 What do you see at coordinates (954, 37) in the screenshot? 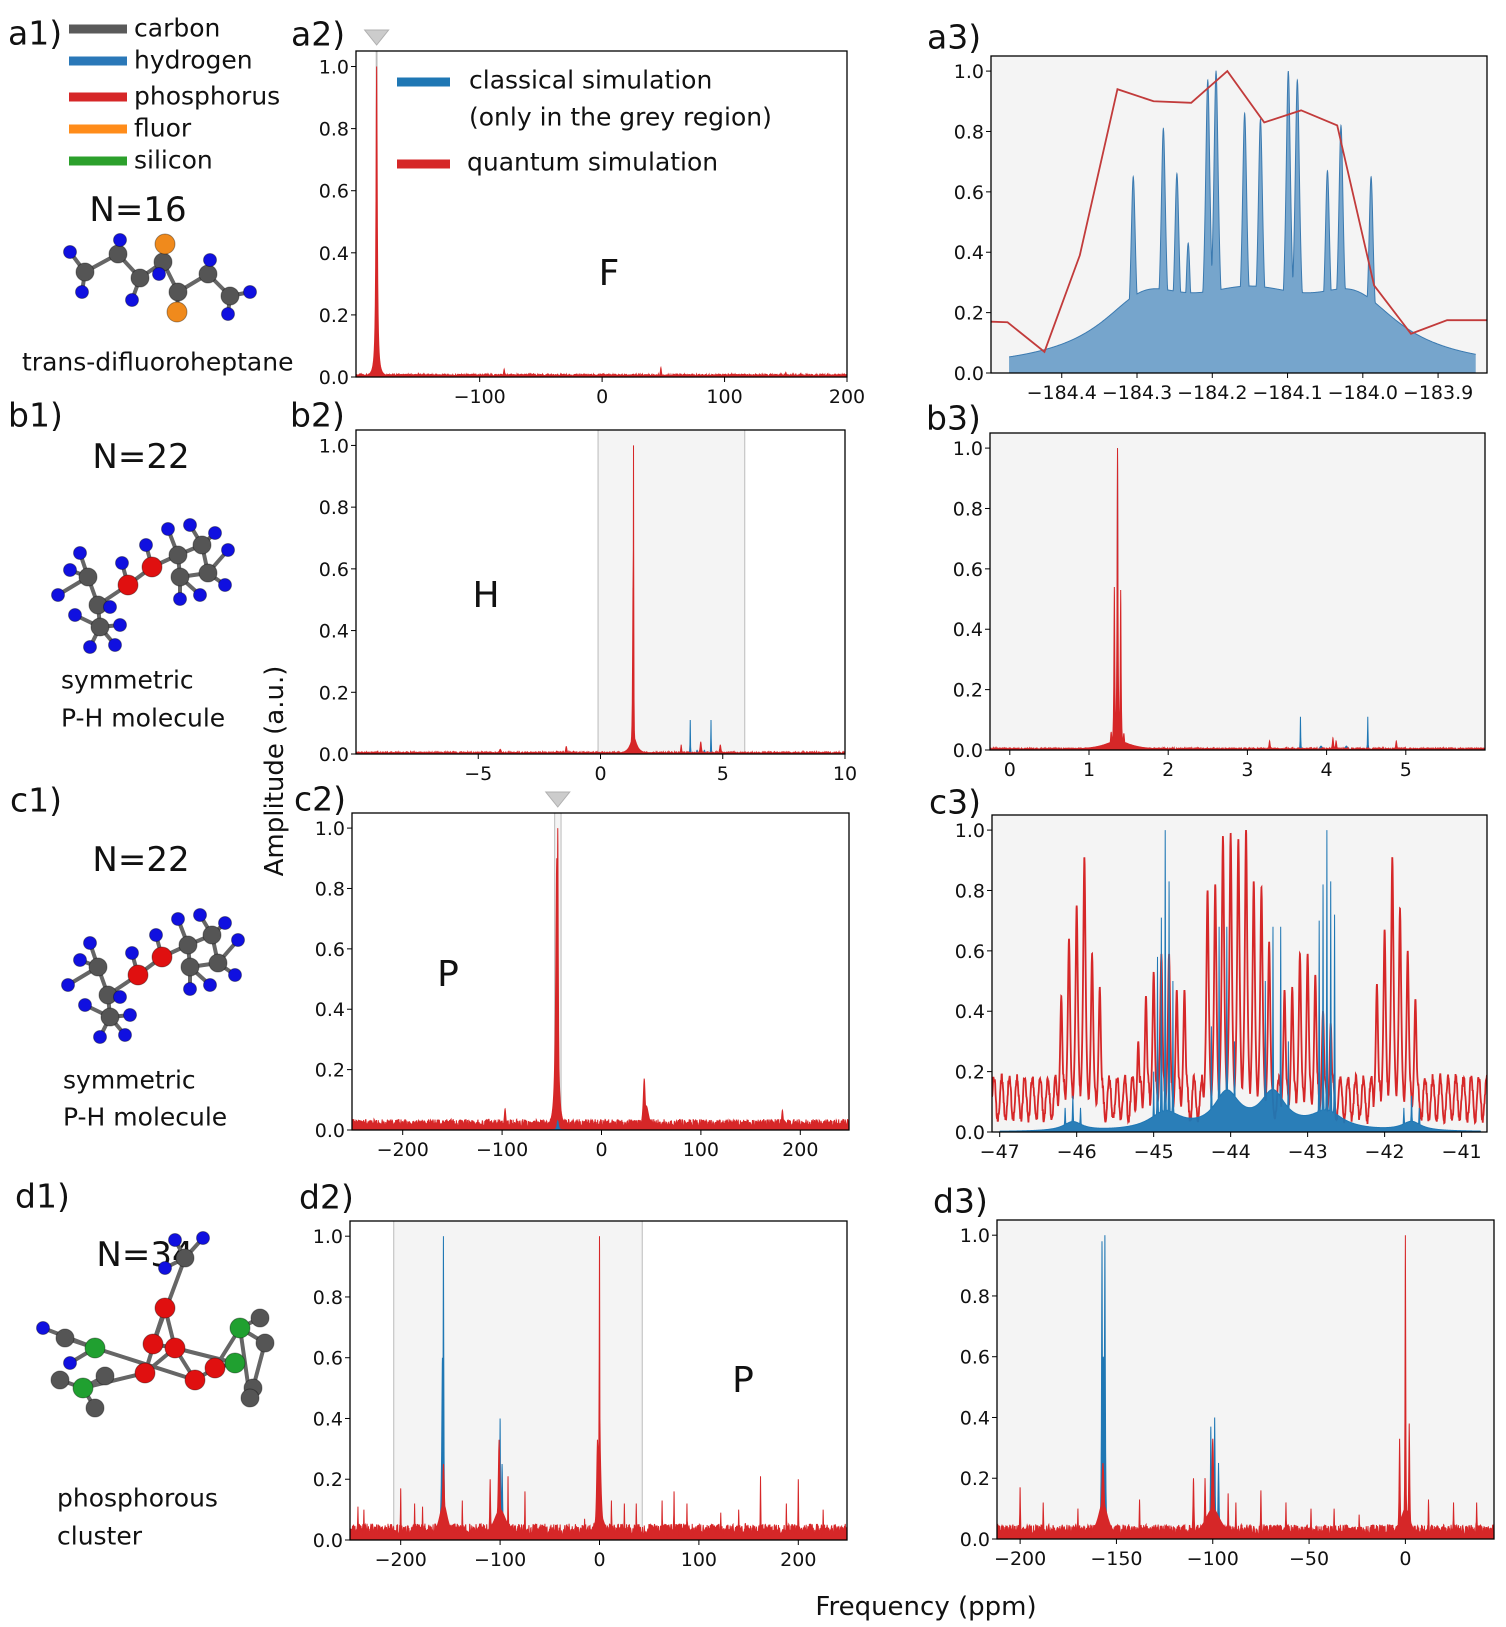
I see `panel-label-a3: a3)` at bounding box center [954, 37].